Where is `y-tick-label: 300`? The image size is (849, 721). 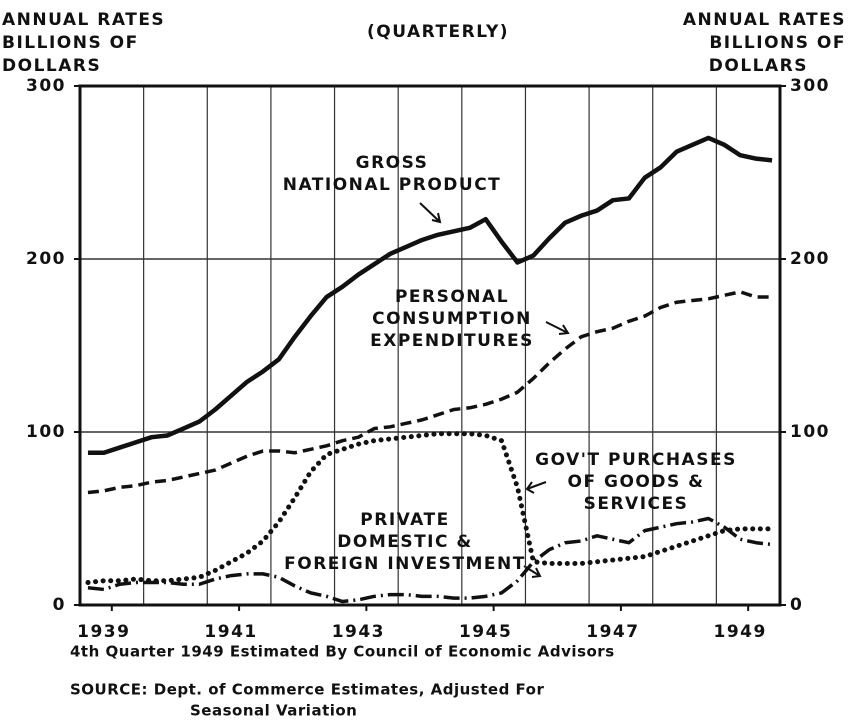 y-tick-label: 300 is located at coordinates (46, 86).